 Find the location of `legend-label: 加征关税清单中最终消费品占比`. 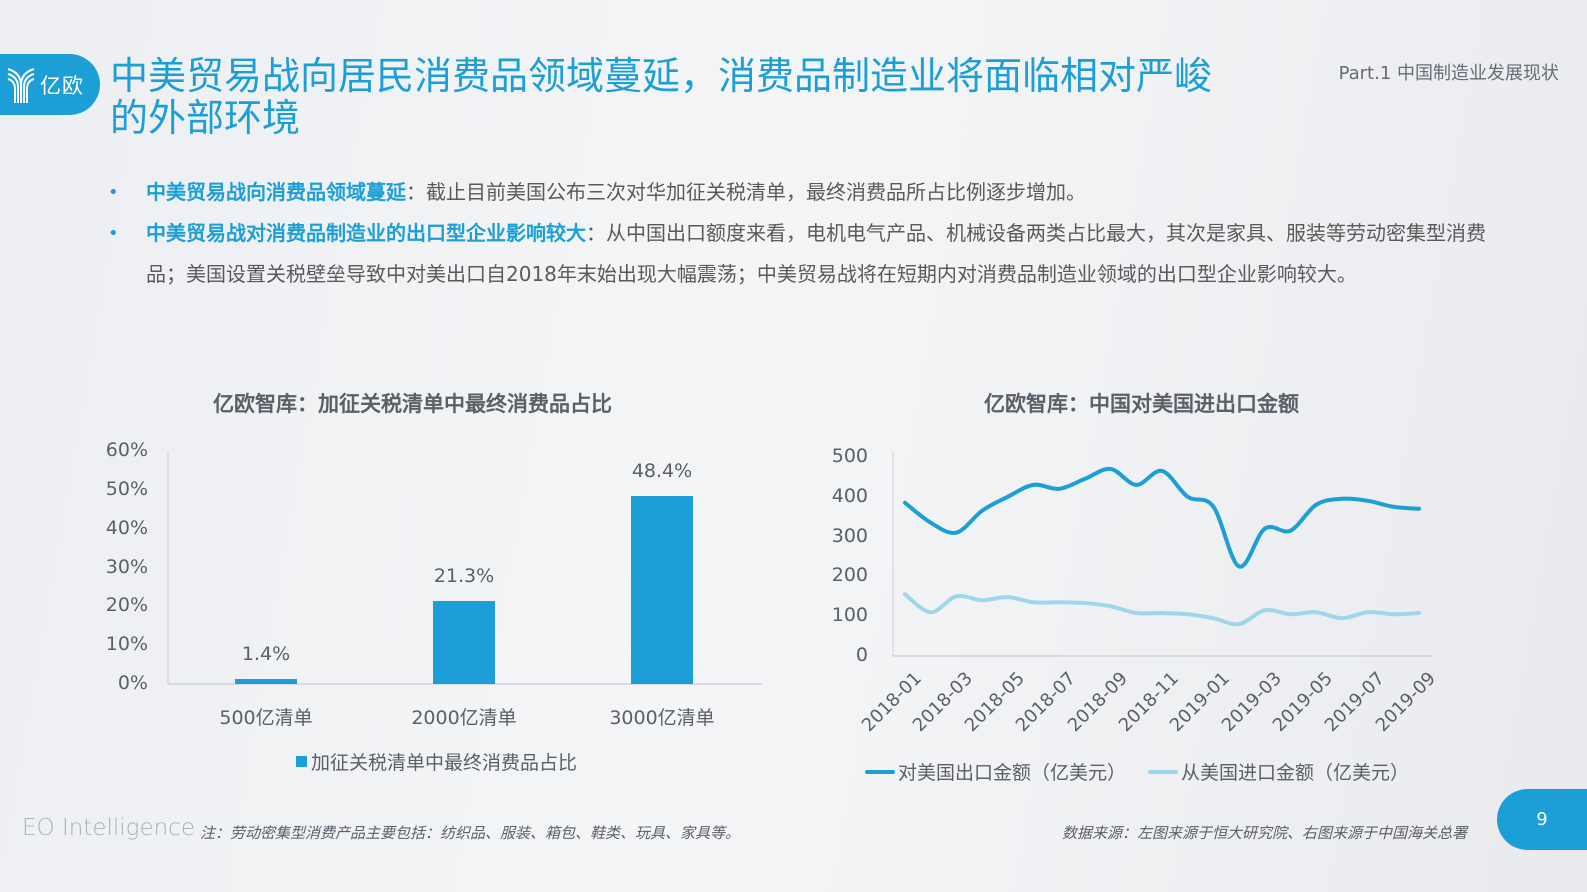

legend-label: 加征关税清单中最终消费品占比 is located at coordinates (444, 763).